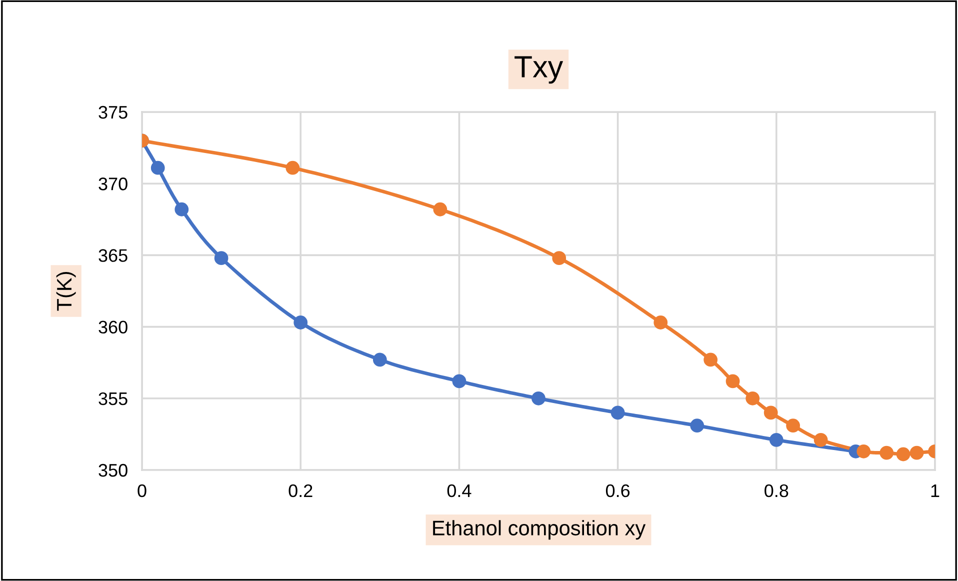  I want to click on y-tick-label: 355, so click(113, 399).